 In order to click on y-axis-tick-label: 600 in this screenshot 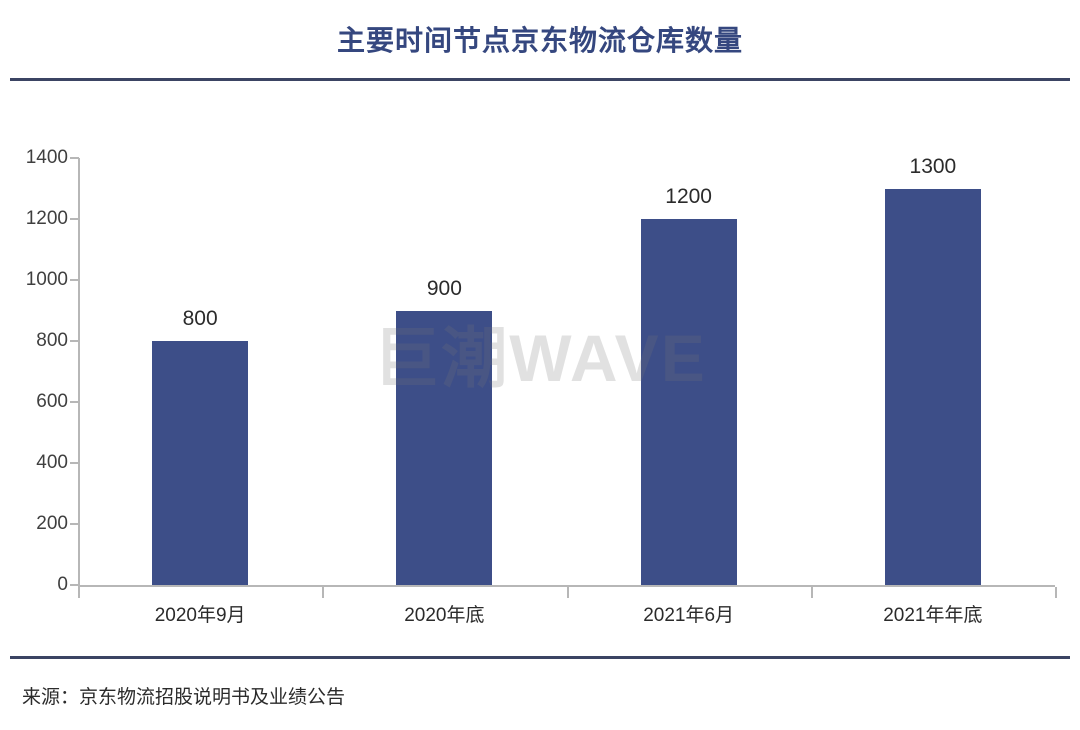, I will do `click(52, 401)`.